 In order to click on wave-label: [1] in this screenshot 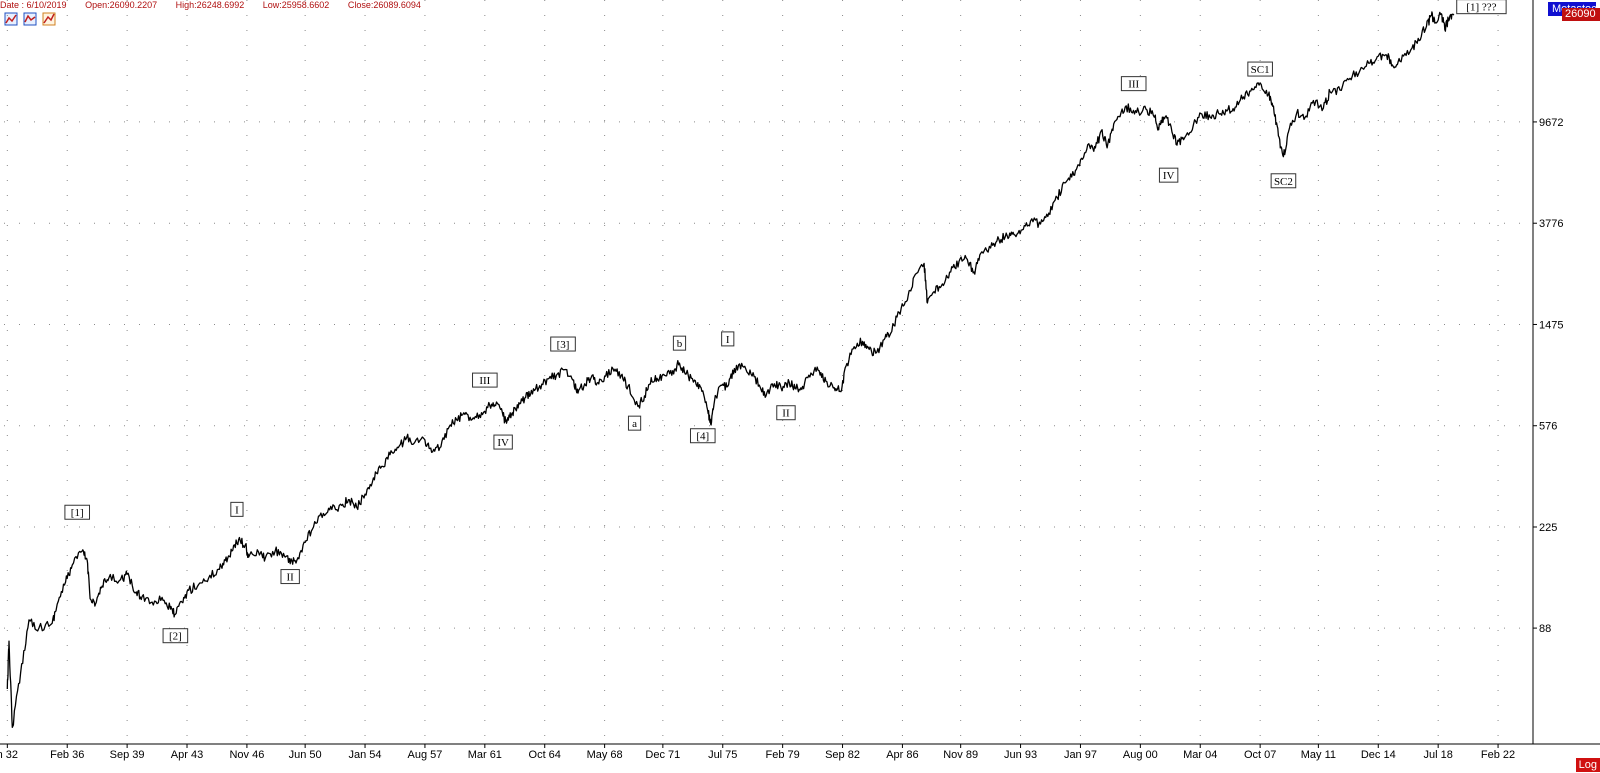, I will do `click(77, 512)`.